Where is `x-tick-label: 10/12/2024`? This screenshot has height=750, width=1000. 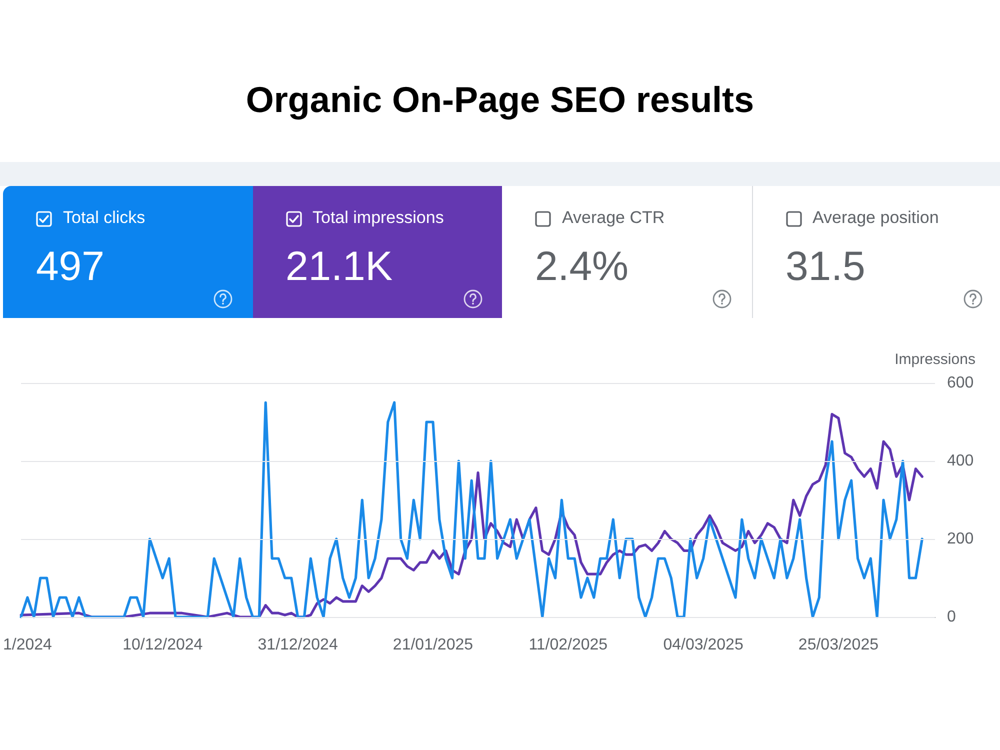 x-tick-label: 10/12/2024 is located at coordinates (162, 645).